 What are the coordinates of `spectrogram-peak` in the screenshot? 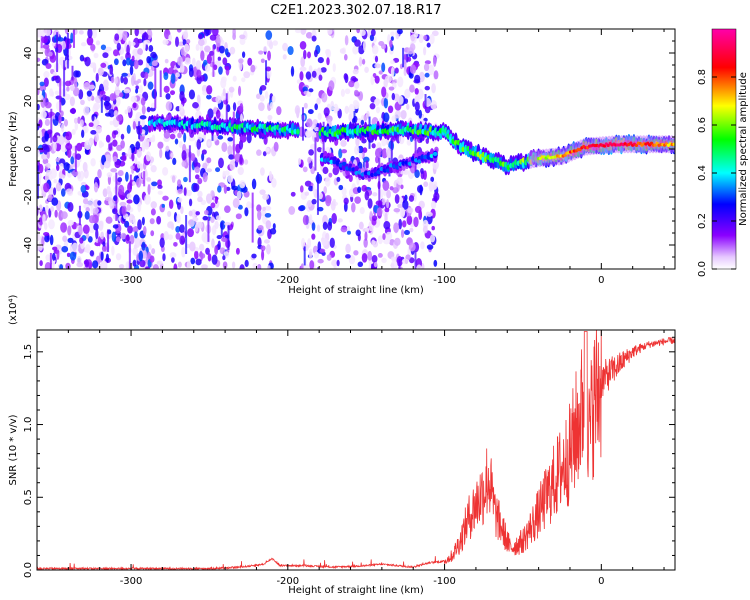 It's located at (636, 145).